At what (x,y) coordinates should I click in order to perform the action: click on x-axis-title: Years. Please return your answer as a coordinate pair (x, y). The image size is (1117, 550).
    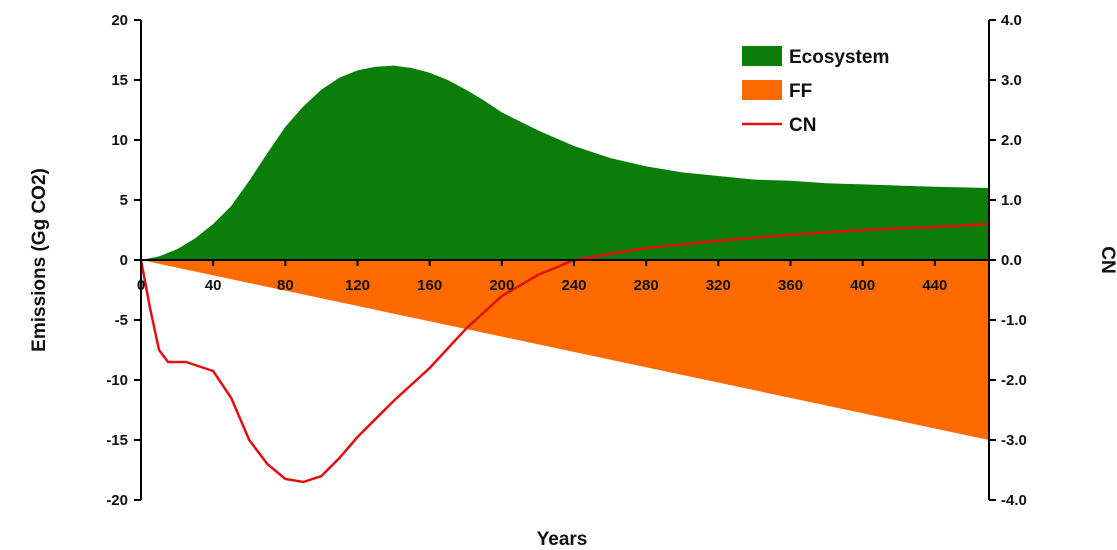
    Looking at the image, I should click on (562, 539).